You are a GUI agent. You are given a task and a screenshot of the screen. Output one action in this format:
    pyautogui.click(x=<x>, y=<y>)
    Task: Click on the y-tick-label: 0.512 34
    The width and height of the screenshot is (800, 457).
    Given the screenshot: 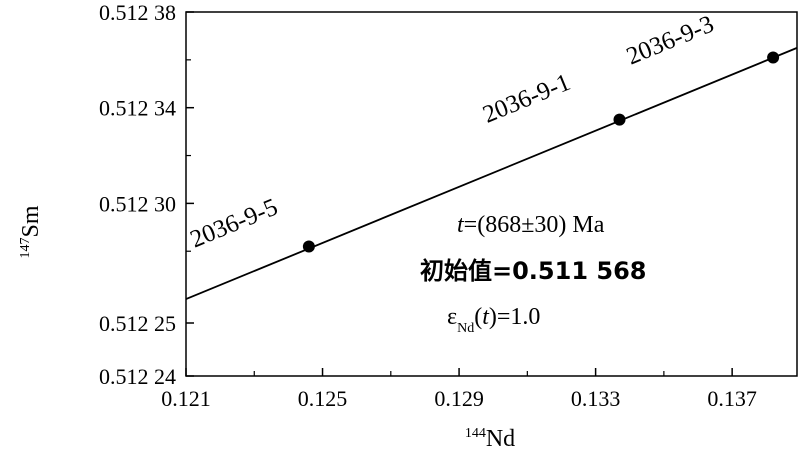 What is the action you would take?
    pyautogui.click(x=137, y=108)
    